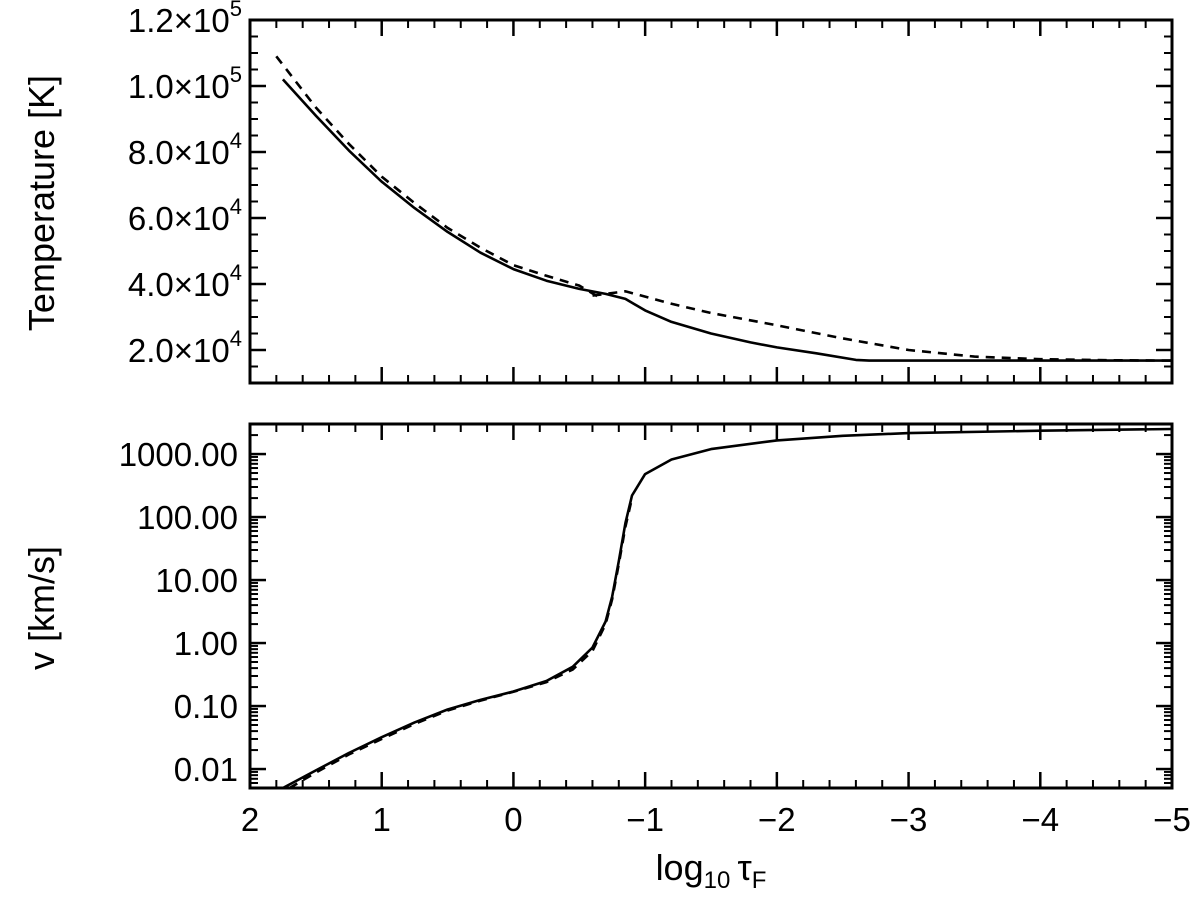  I want to click on y-tick-label: 4.0×10⁴, so click(185, 281).